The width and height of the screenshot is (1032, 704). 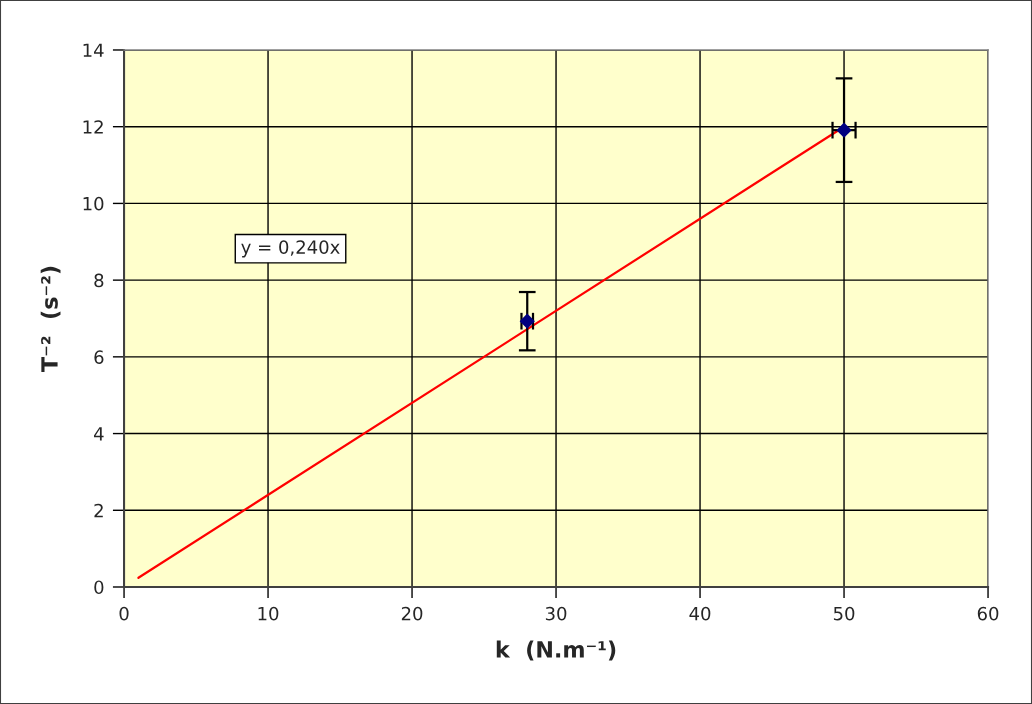 What do you see at coordinates (556, 613) in the screenshot?
I see `x-tick-label: 30` at bounding box center [556, 613].